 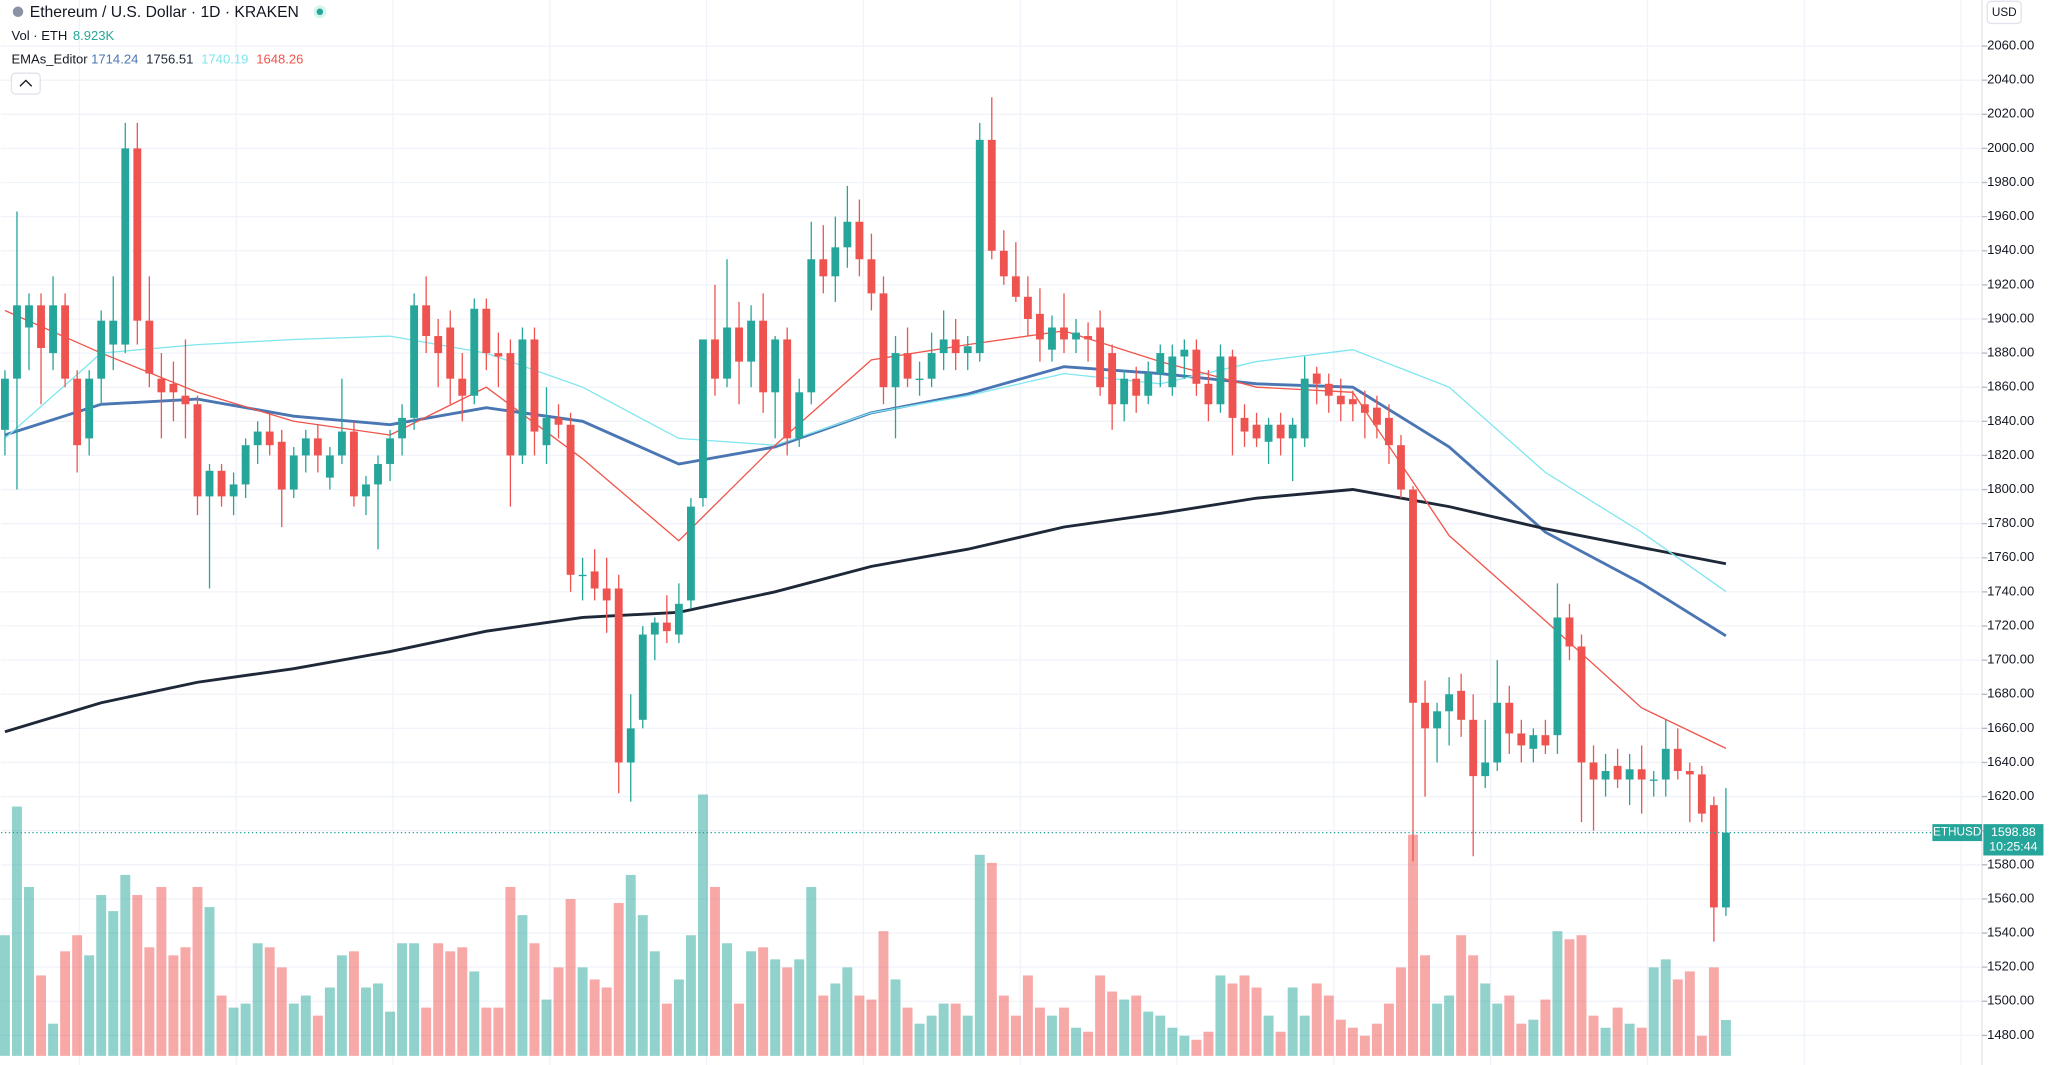 What do you see at coordinates (320, 12) in the screenshot?
I see `market-status-dot` at bounding box center [320, 12].